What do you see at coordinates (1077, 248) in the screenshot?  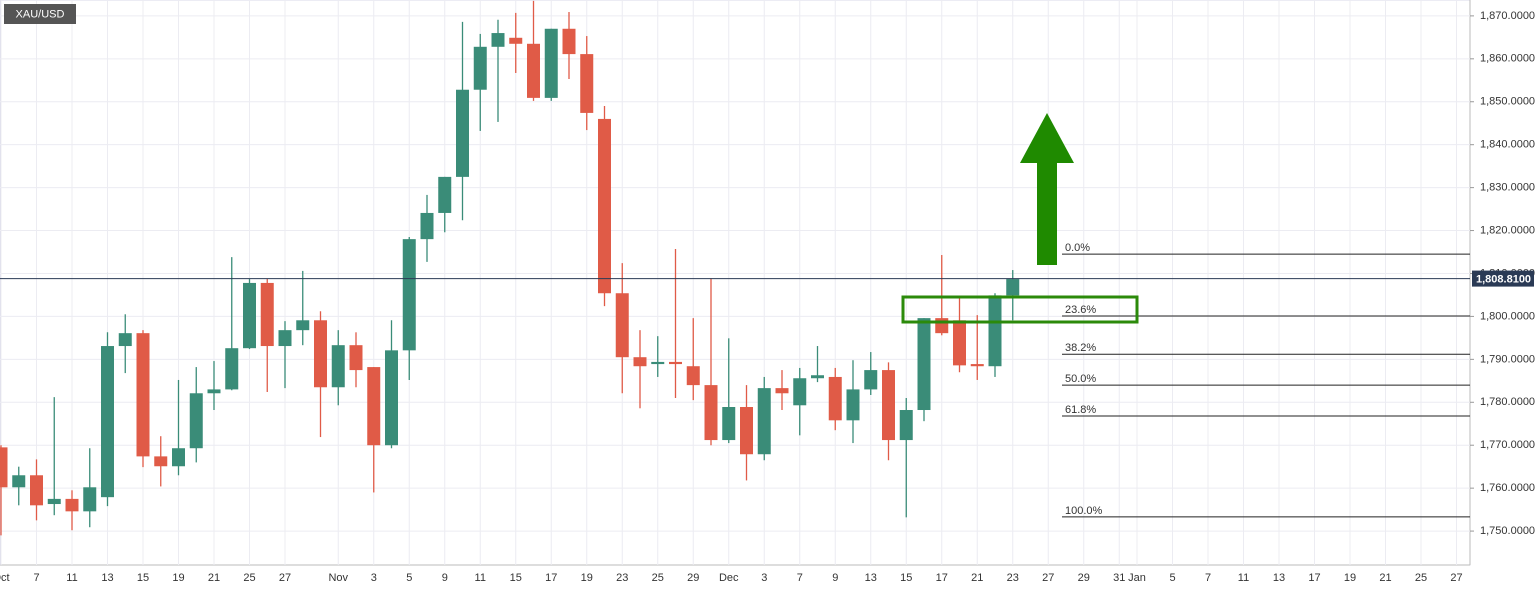 I see `fib-label: 0.0%` at bounding box center [1077, 248].